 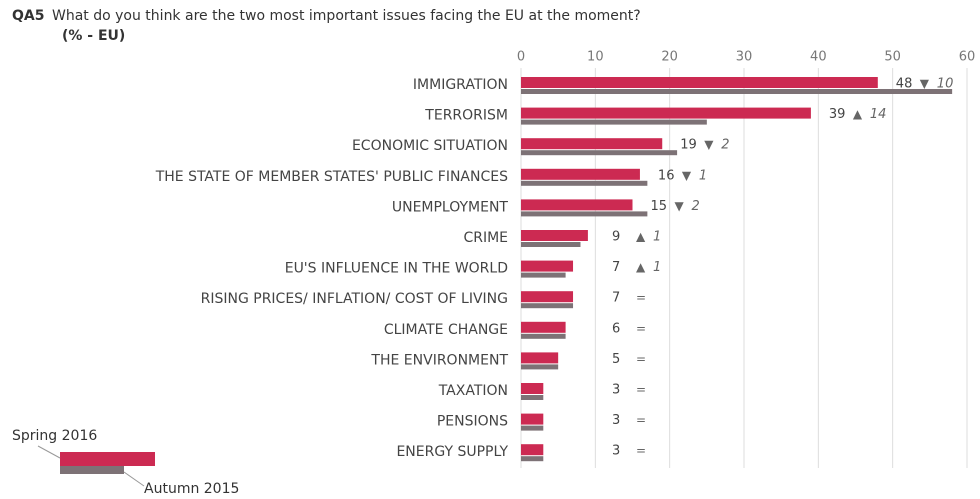 I want to click on category-label: TAXATION, so click(x=473, y=391).